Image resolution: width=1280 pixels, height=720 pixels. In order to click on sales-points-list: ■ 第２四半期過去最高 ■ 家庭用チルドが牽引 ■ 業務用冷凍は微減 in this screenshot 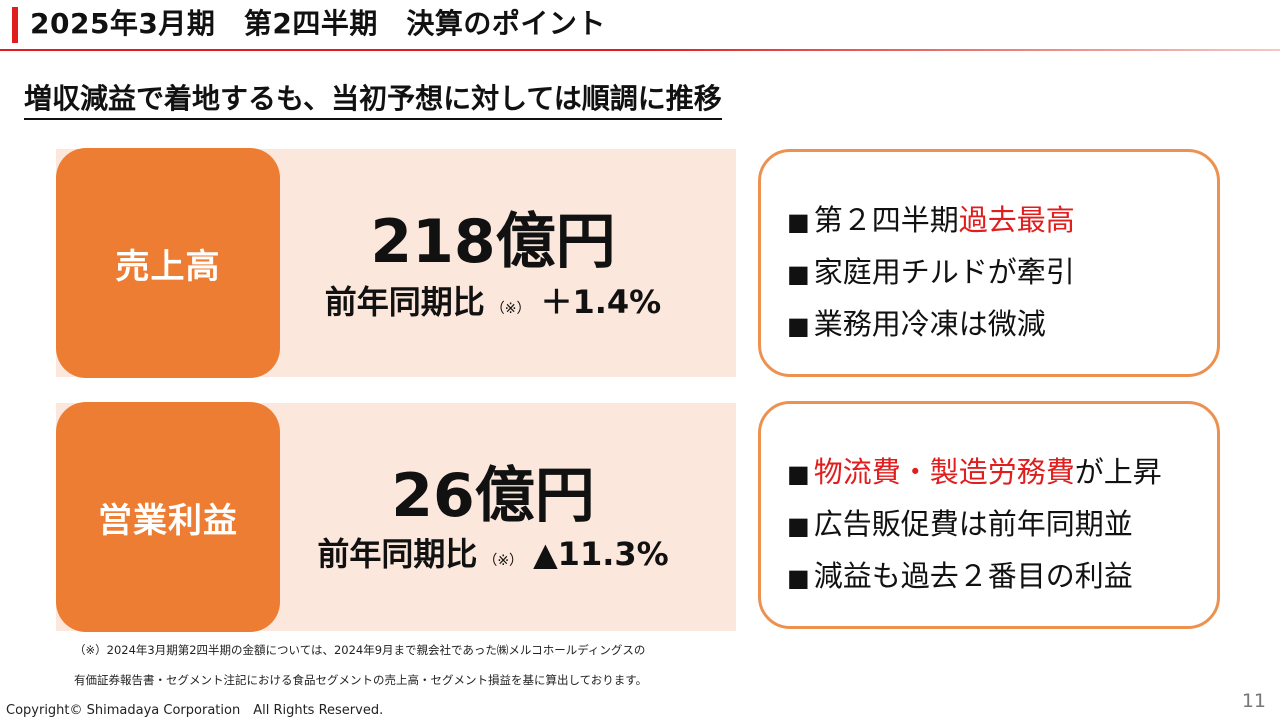, I will do `click(931, 272)`.